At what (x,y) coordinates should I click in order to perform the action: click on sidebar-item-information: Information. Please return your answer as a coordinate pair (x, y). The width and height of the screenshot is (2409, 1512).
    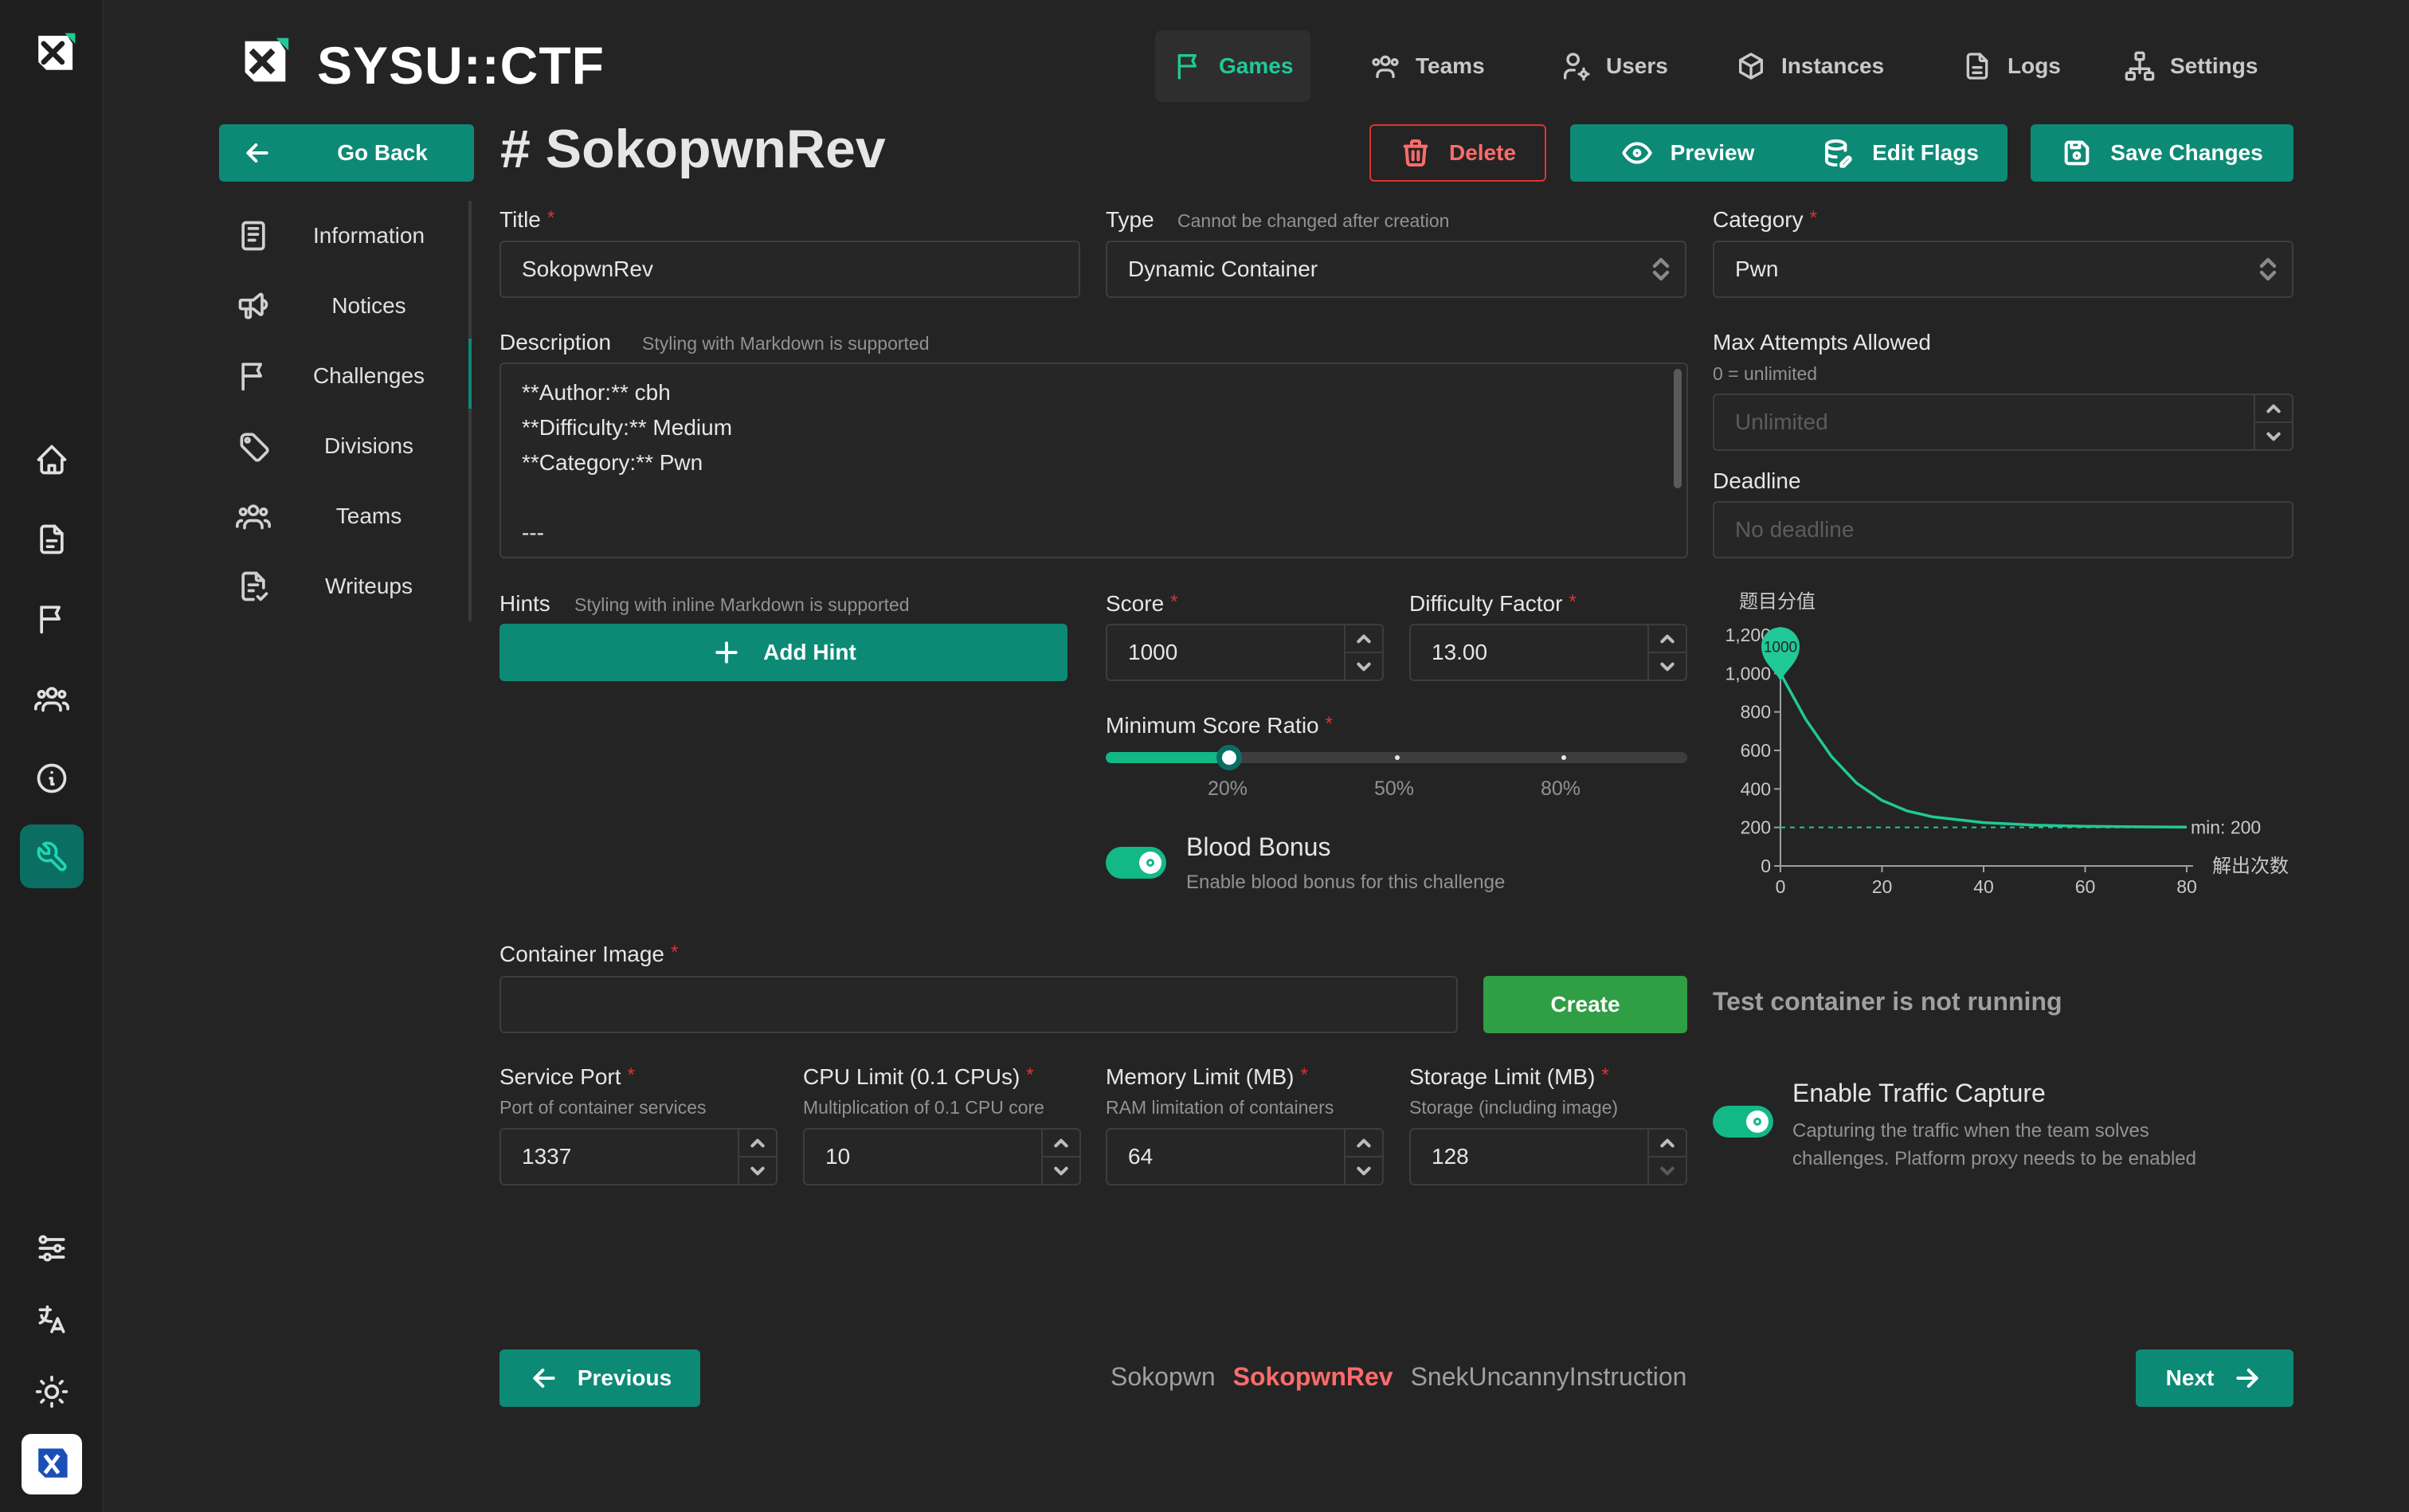
    Looking at the image, I should click on (346, 235).